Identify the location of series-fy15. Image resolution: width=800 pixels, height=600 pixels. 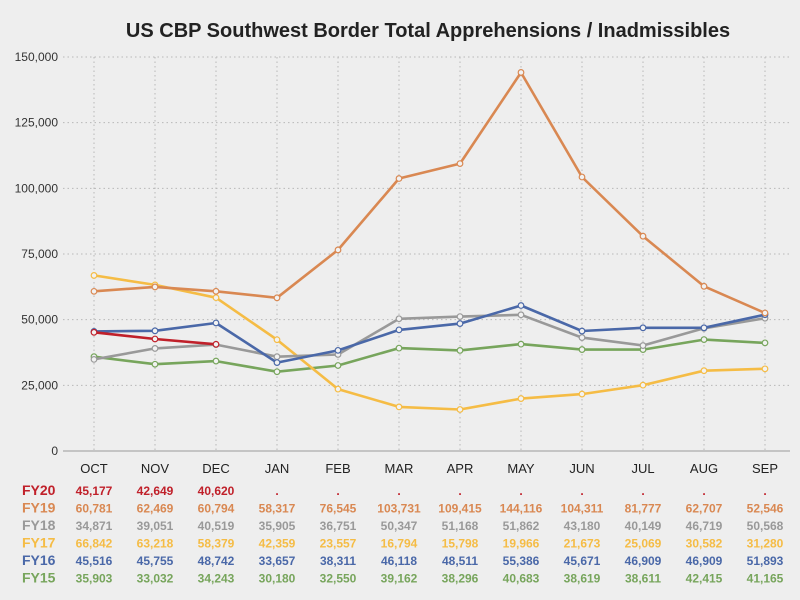
(429, 356).